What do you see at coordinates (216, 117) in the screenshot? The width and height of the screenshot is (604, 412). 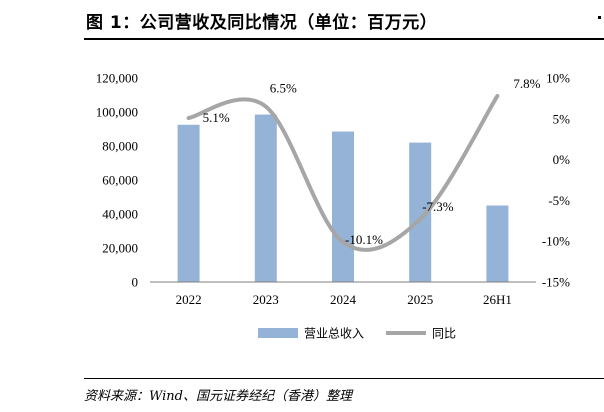 I see `yoy-label-2022: 5.1%` at bounding box center [216, 117].